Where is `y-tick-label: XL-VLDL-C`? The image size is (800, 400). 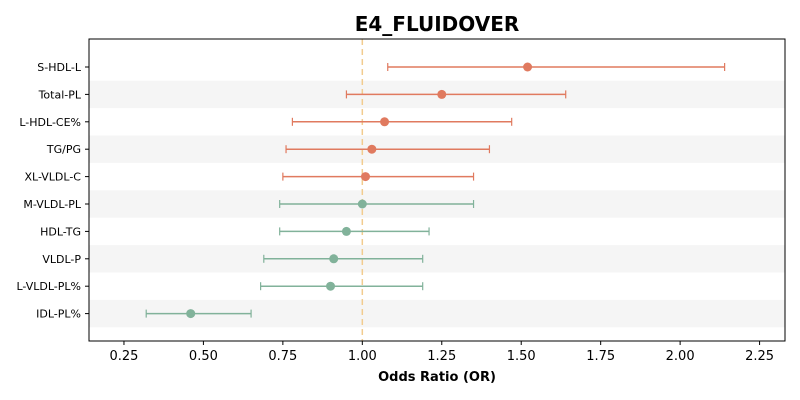 y-tick-label: XL-VLDL-C is located at coordinates (52, 177).